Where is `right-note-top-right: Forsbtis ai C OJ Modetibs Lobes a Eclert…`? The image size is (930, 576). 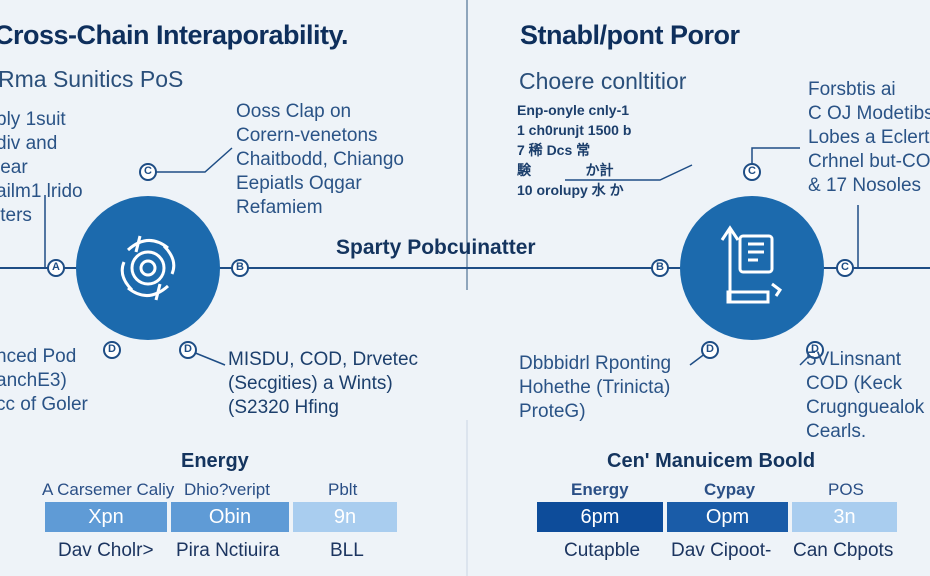
right-note-top-right: Forsbtis ai C OJ Modetibs Lobes a Eclert… is located at coordinates (869, 137).